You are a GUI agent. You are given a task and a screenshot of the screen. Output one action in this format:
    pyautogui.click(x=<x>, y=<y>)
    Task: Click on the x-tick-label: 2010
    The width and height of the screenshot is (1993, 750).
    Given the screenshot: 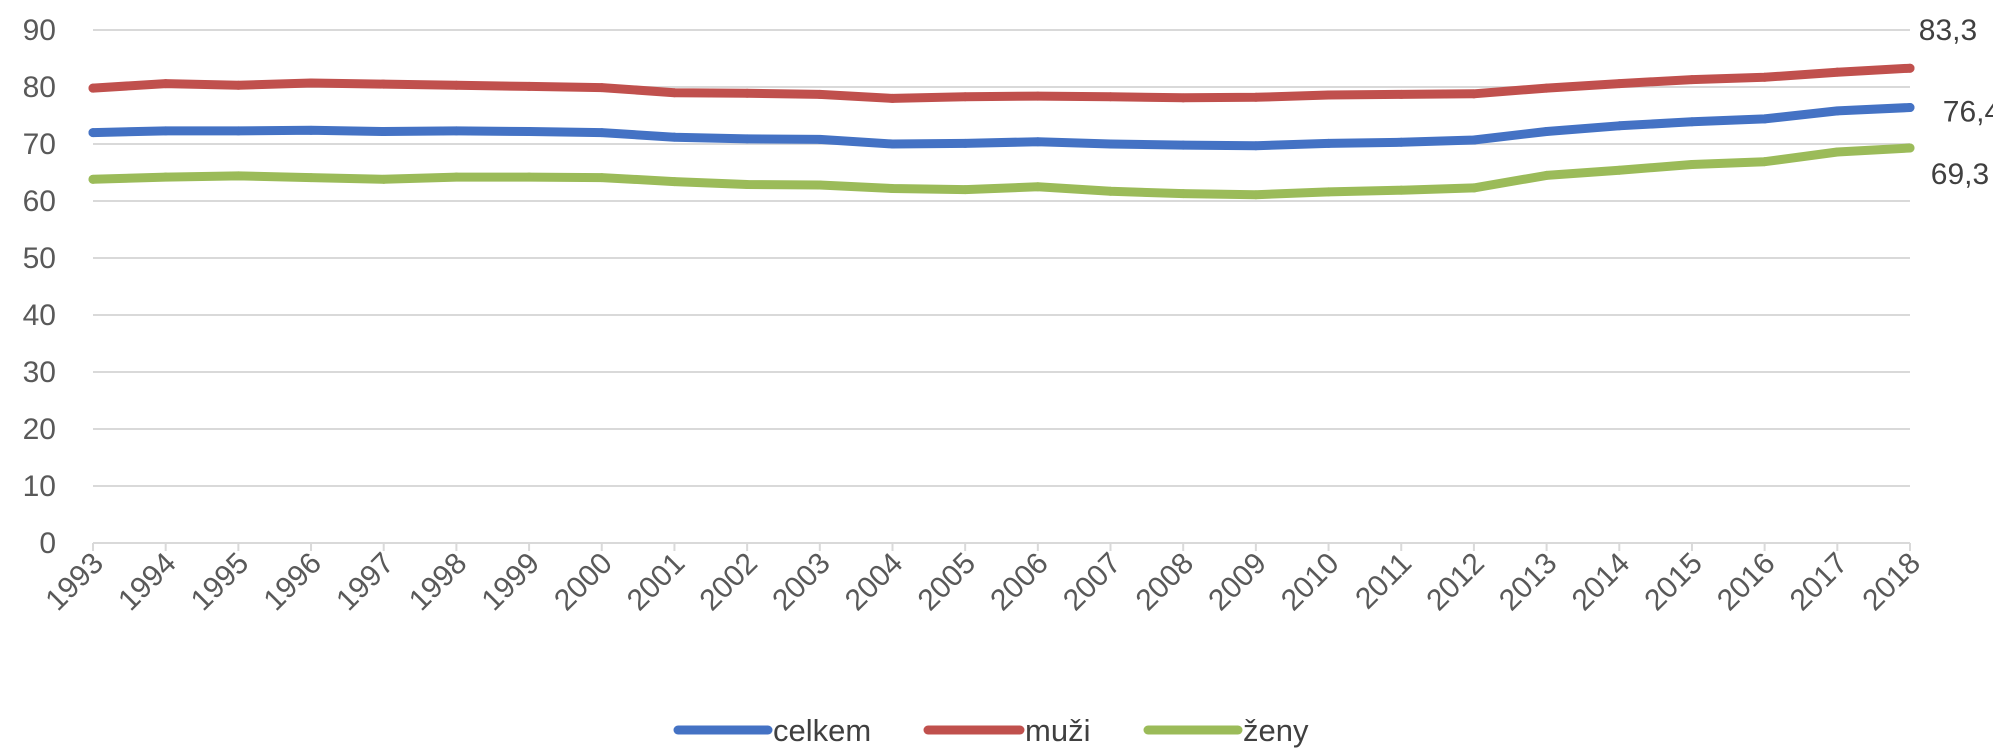 What is the action you would take?
    pyautogui.click(x=1310, y=582)
    